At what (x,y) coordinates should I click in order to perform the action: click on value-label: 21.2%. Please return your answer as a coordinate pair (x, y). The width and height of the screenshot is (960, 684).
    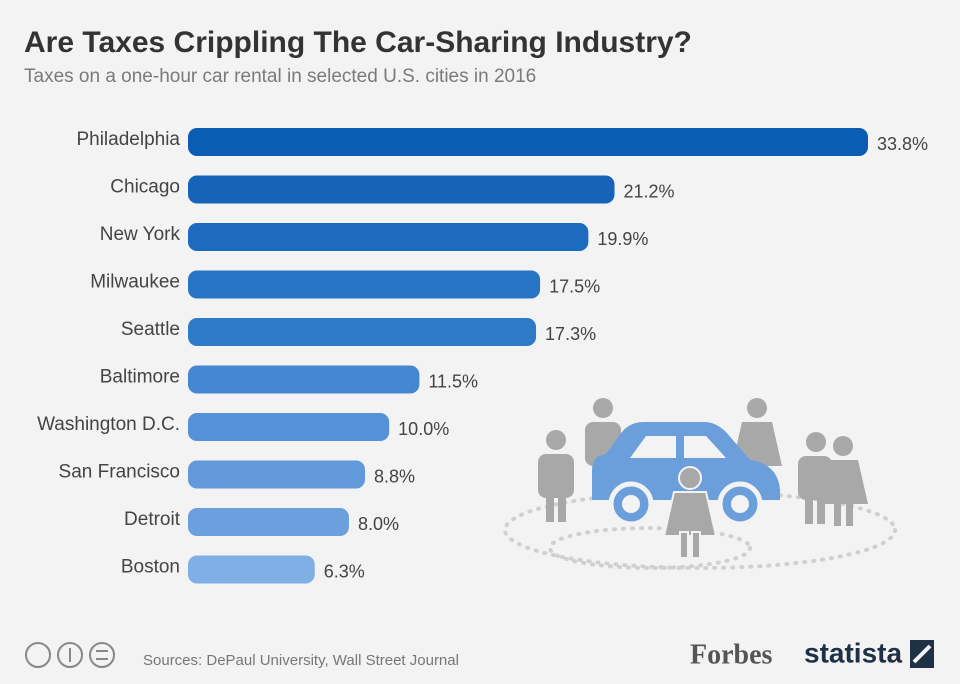
    Looking at the image, I should click on (649, 191).